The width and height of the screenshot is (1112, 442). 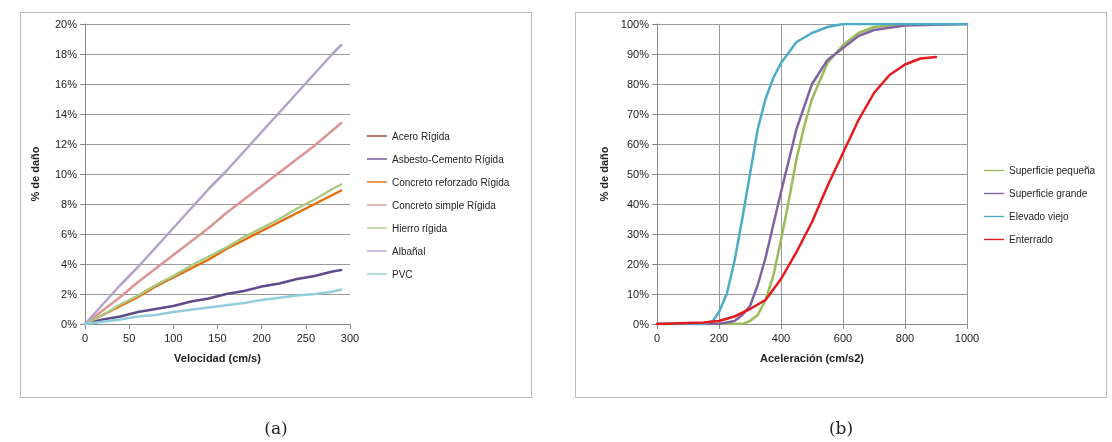 What do you see at coordinates (638, 114) in the screenshot?
I see `y-tick-label: 70%` at bounding box center [638, 114].